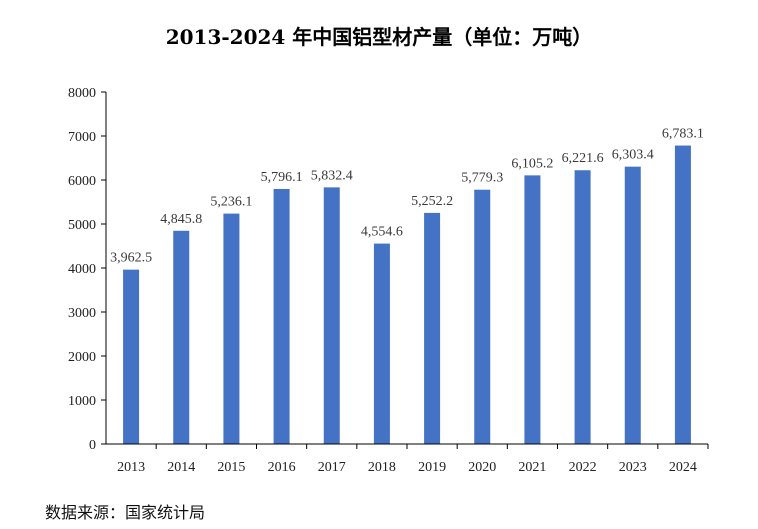 Image resolution: width=758 pixels, height=529 pixels. Describe the element at coordinates (282, 177) in the screenshot. I see `data-label: 5,796.1` at that location.